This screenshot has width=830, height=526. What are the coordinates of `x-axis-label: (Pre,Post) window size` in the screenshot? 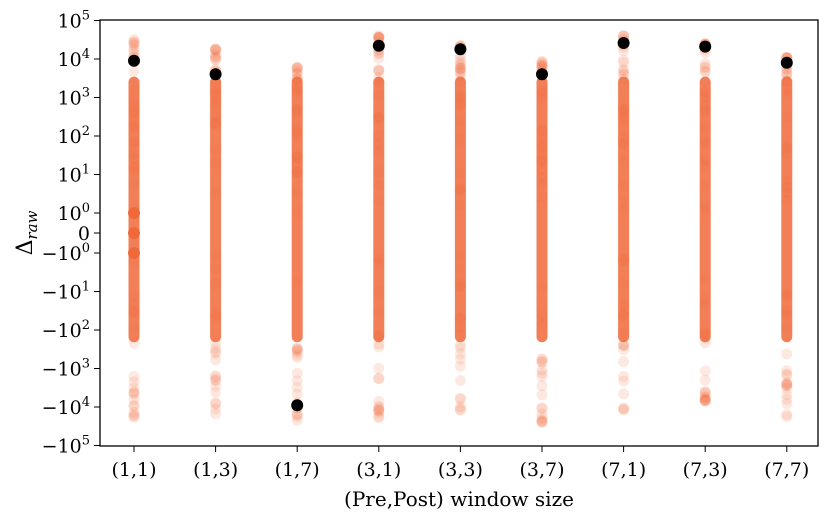 It's located at (459, 499).